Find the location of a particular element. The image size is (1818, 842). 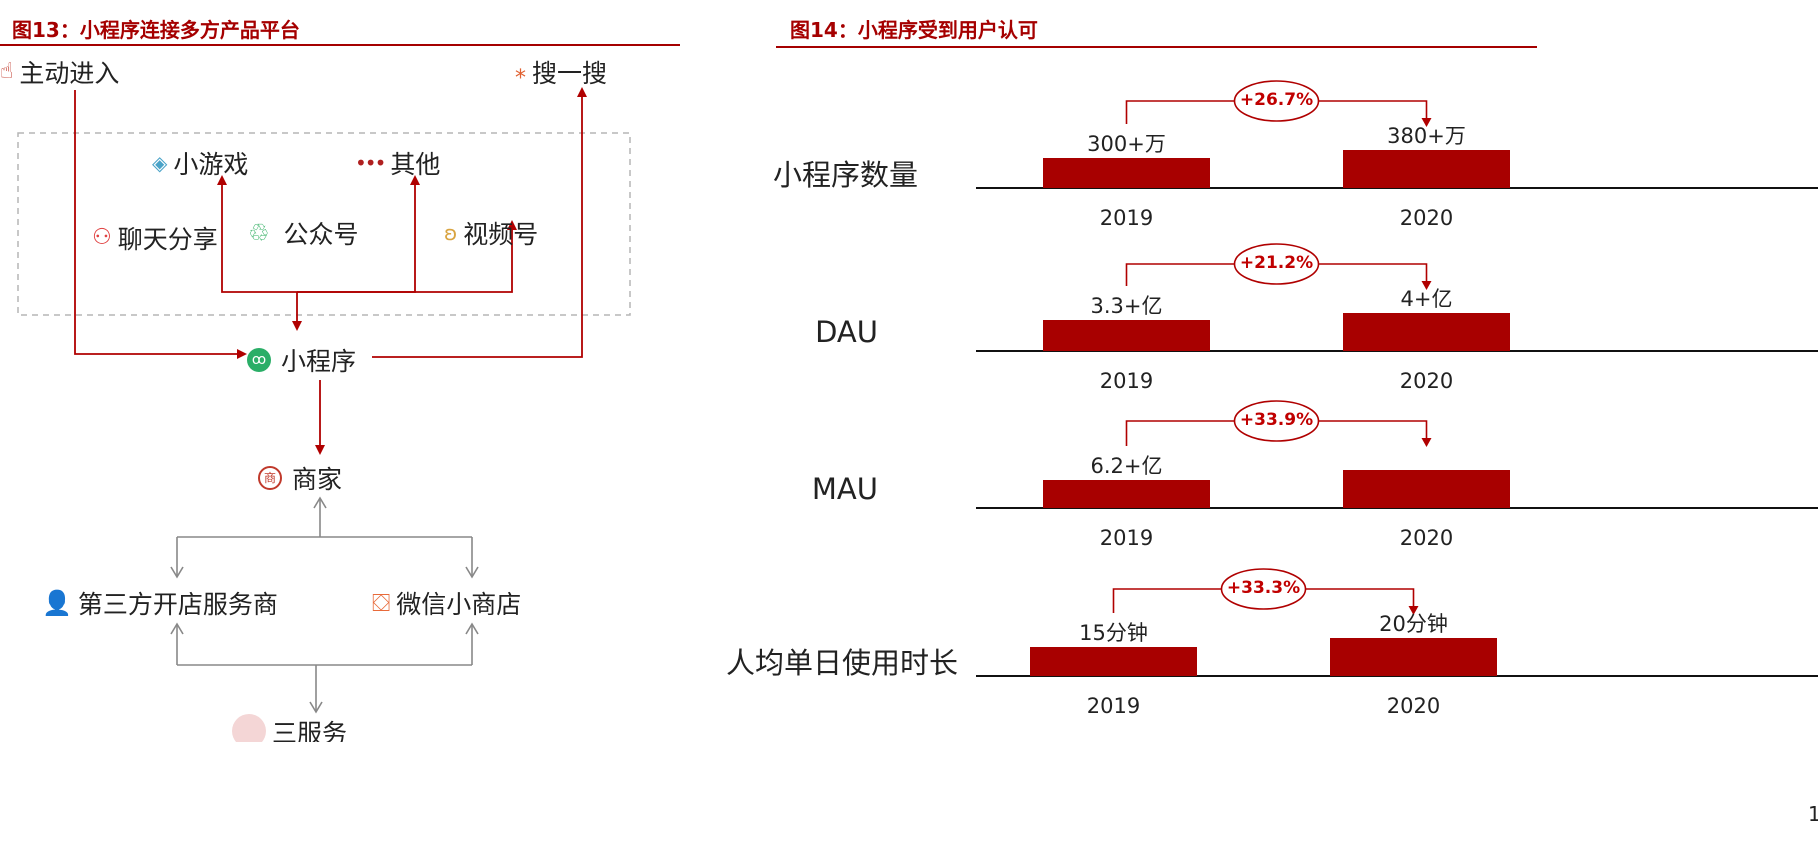

fig14-title: 图14：小程序受到用户认可 is located at coordinates (914, 30).